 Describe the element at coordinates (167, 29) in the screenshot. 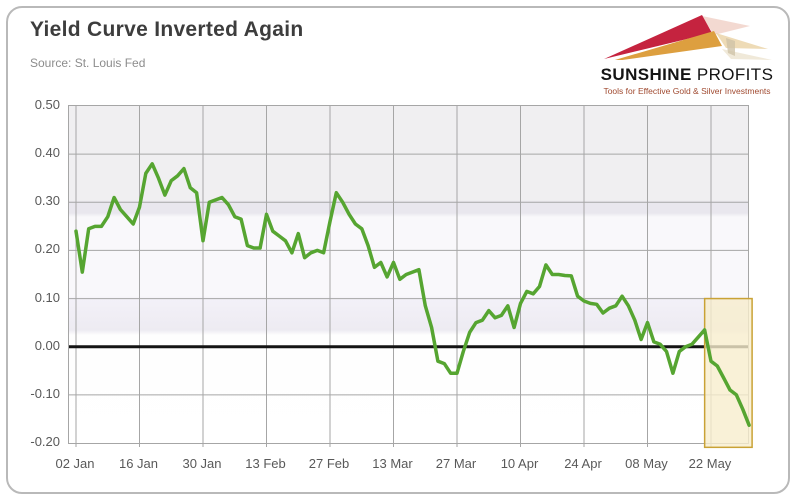

I see `page-title: Yield Curve Inverted Again` at that location.